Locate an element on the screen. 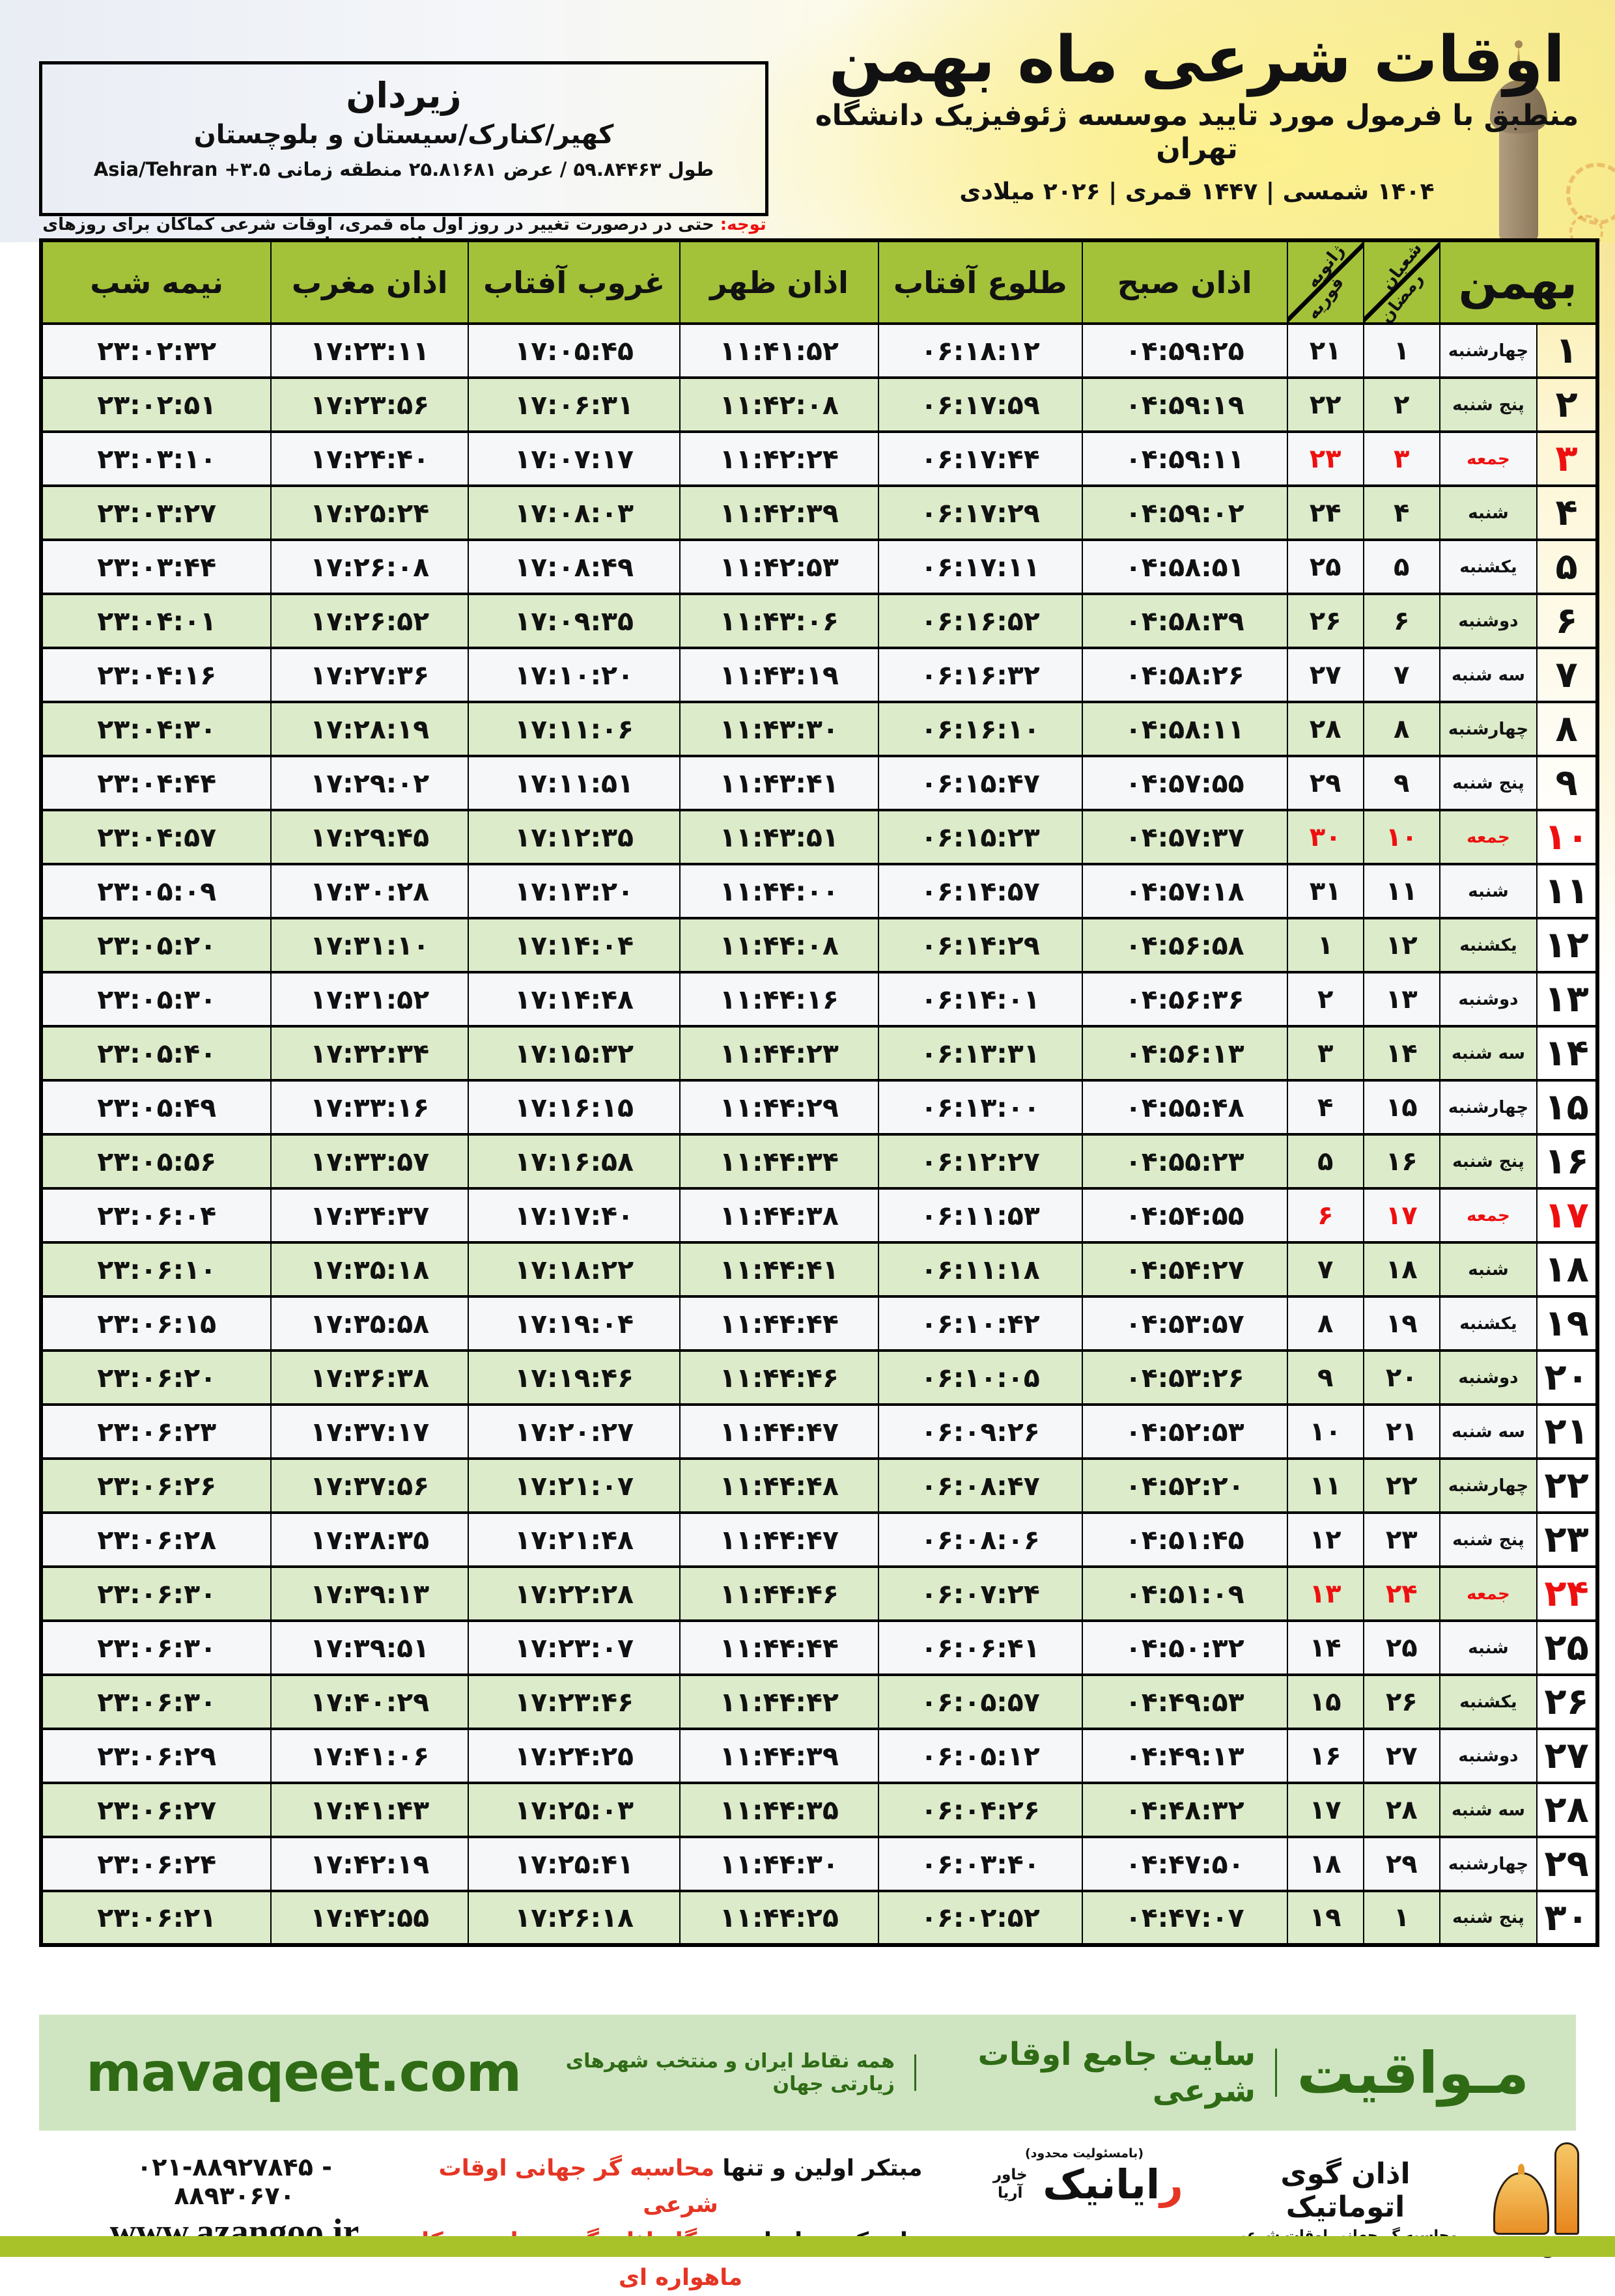 The image size is (1615, 2296). rayanik-sub-name: خاور آریا is located at coordinates (1010, 2184).